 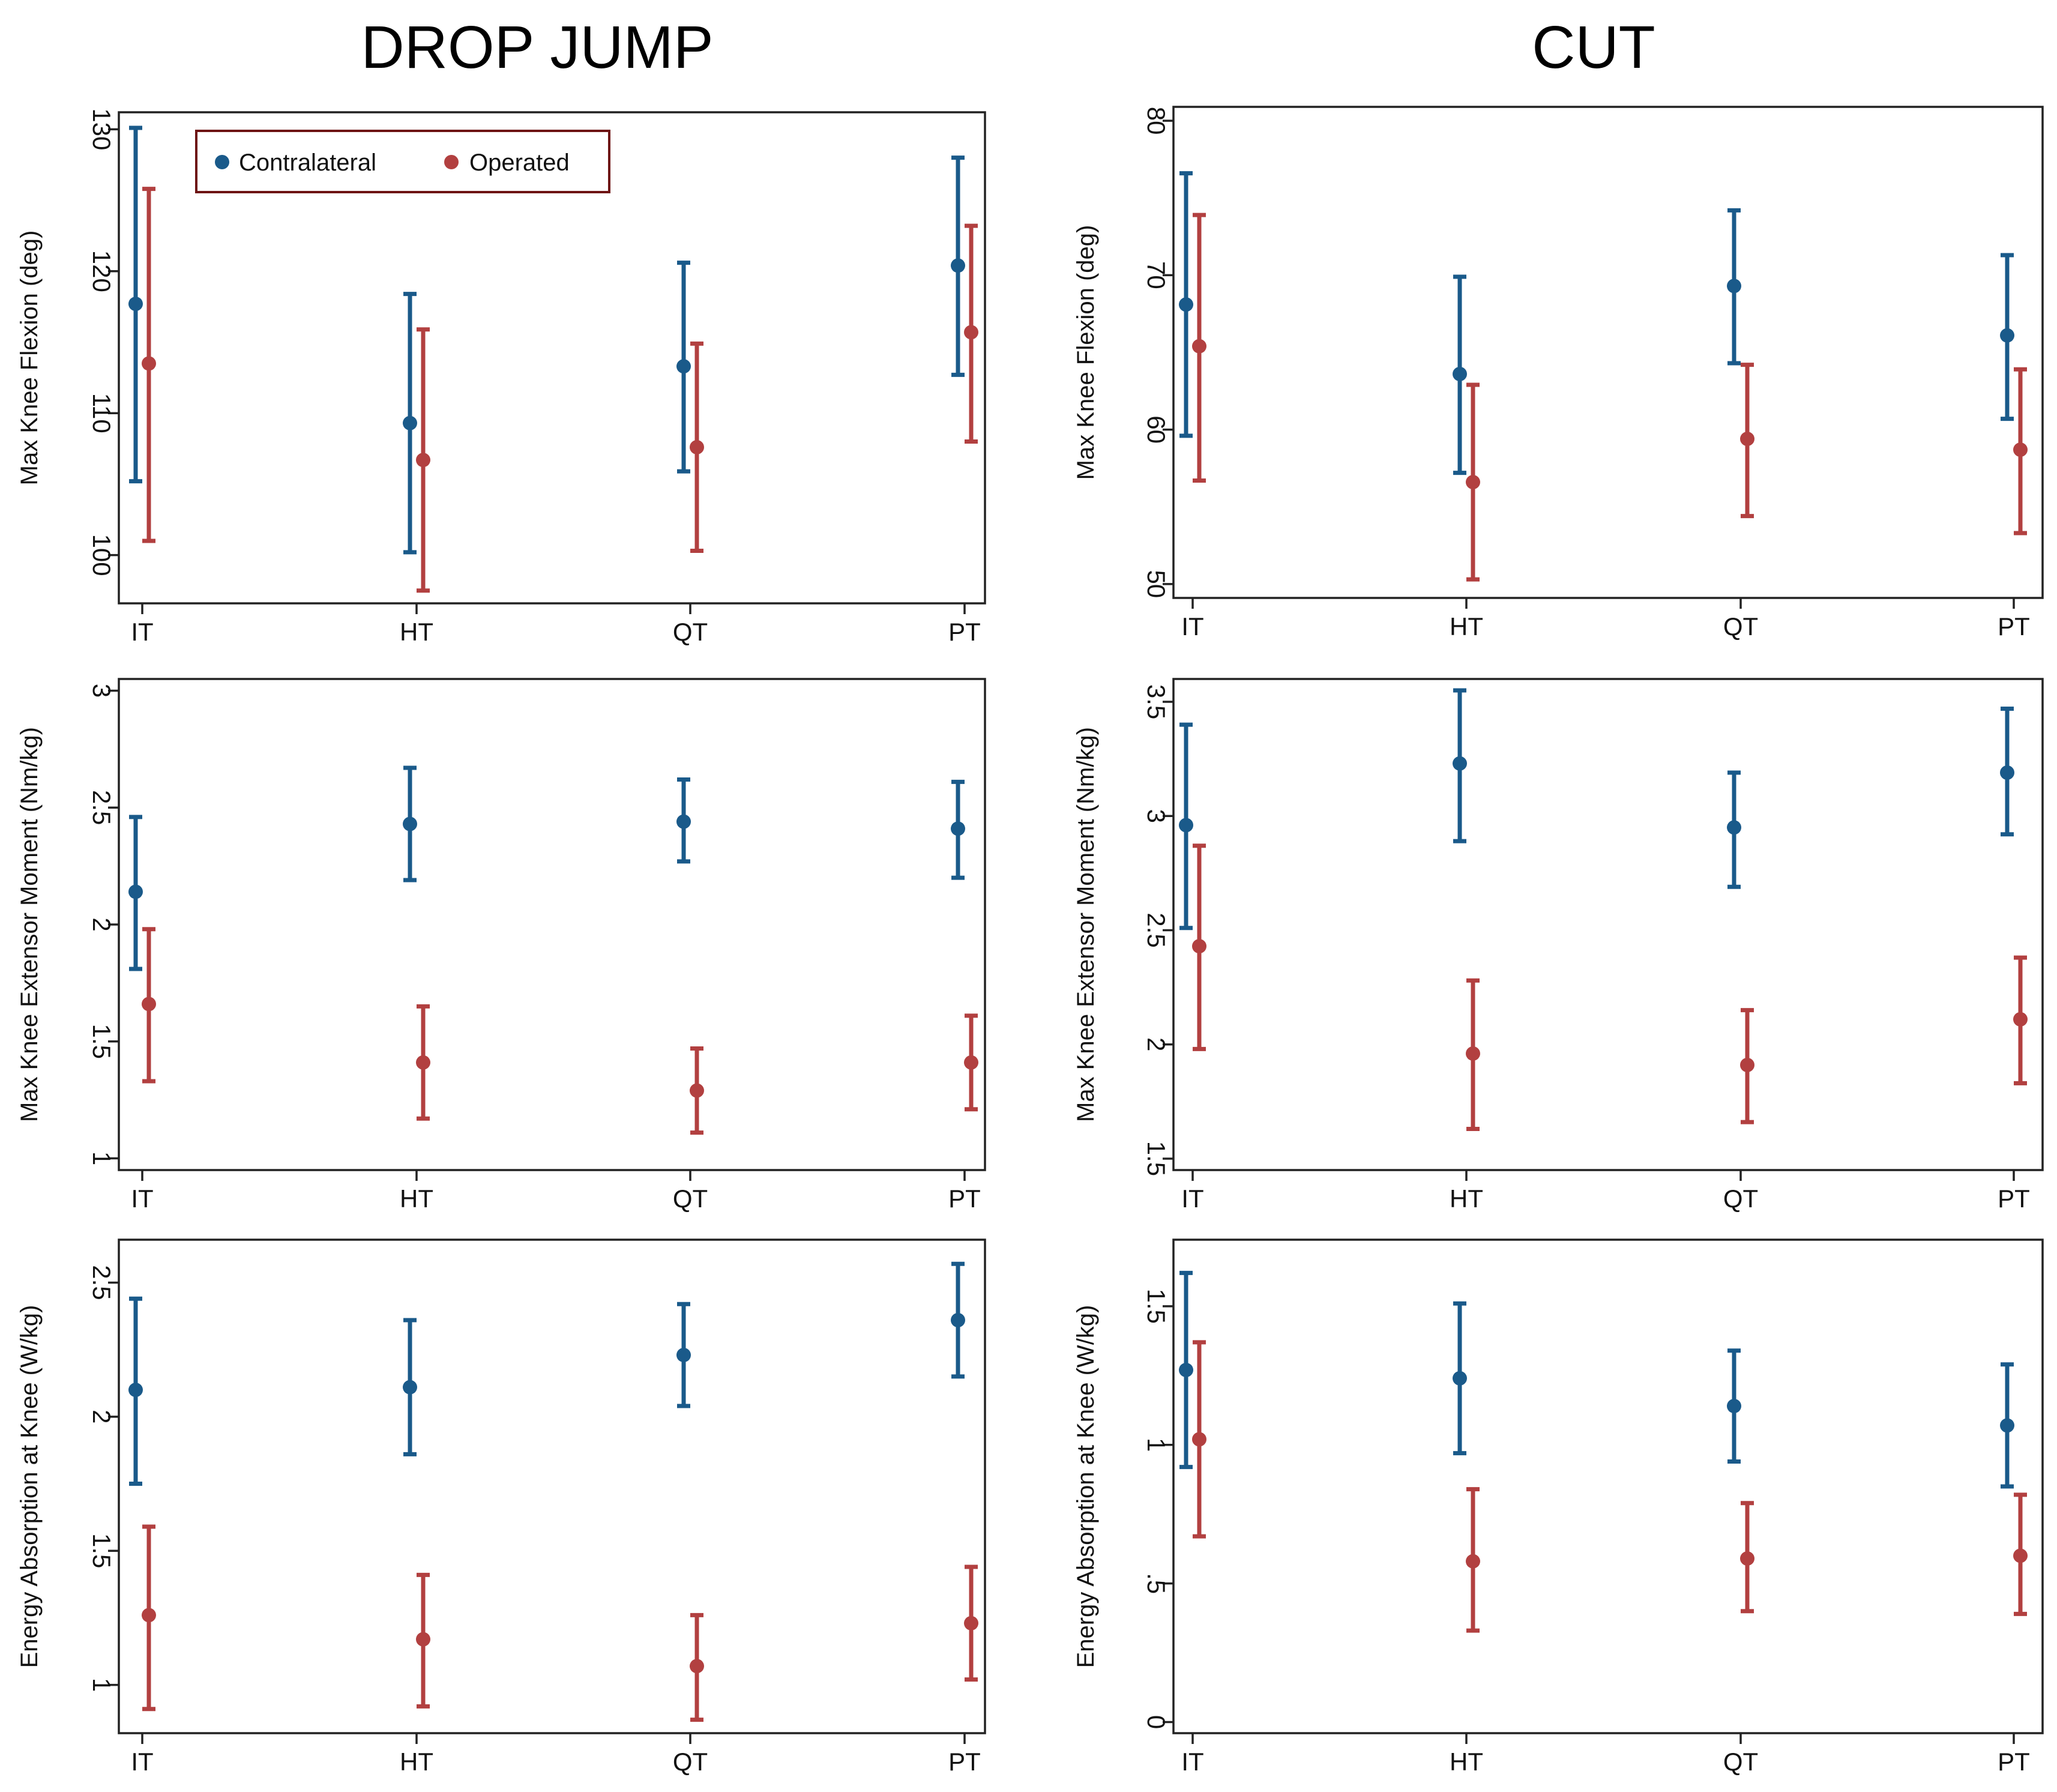 I want to click on dj-energy-xtick-label: IT, so click(x=142, y=1762).